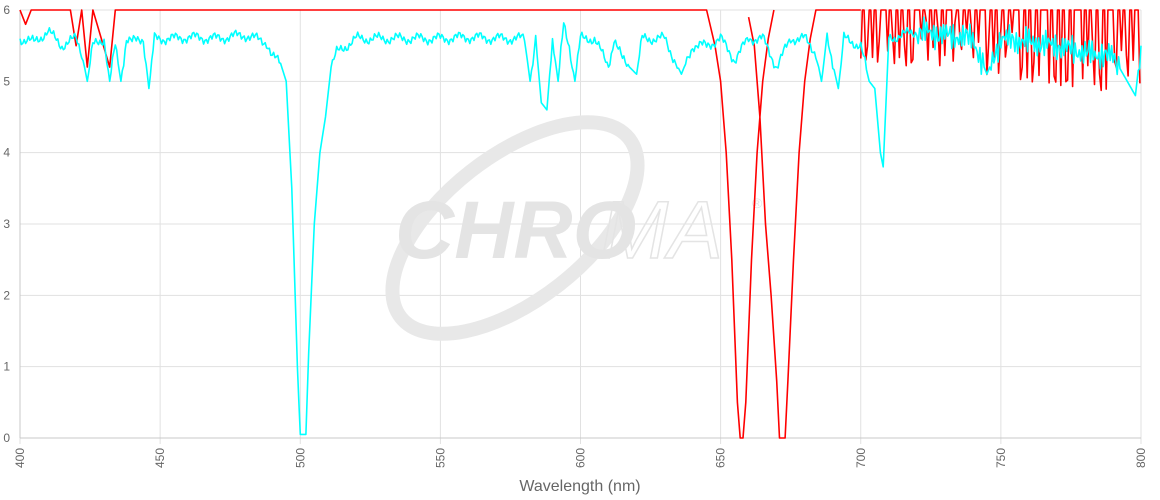 This screenshot has height=500, width=1160. Describe the element at coordinates (6, 81) in the screenshot. I see `y-tick-label: 5` at that location.